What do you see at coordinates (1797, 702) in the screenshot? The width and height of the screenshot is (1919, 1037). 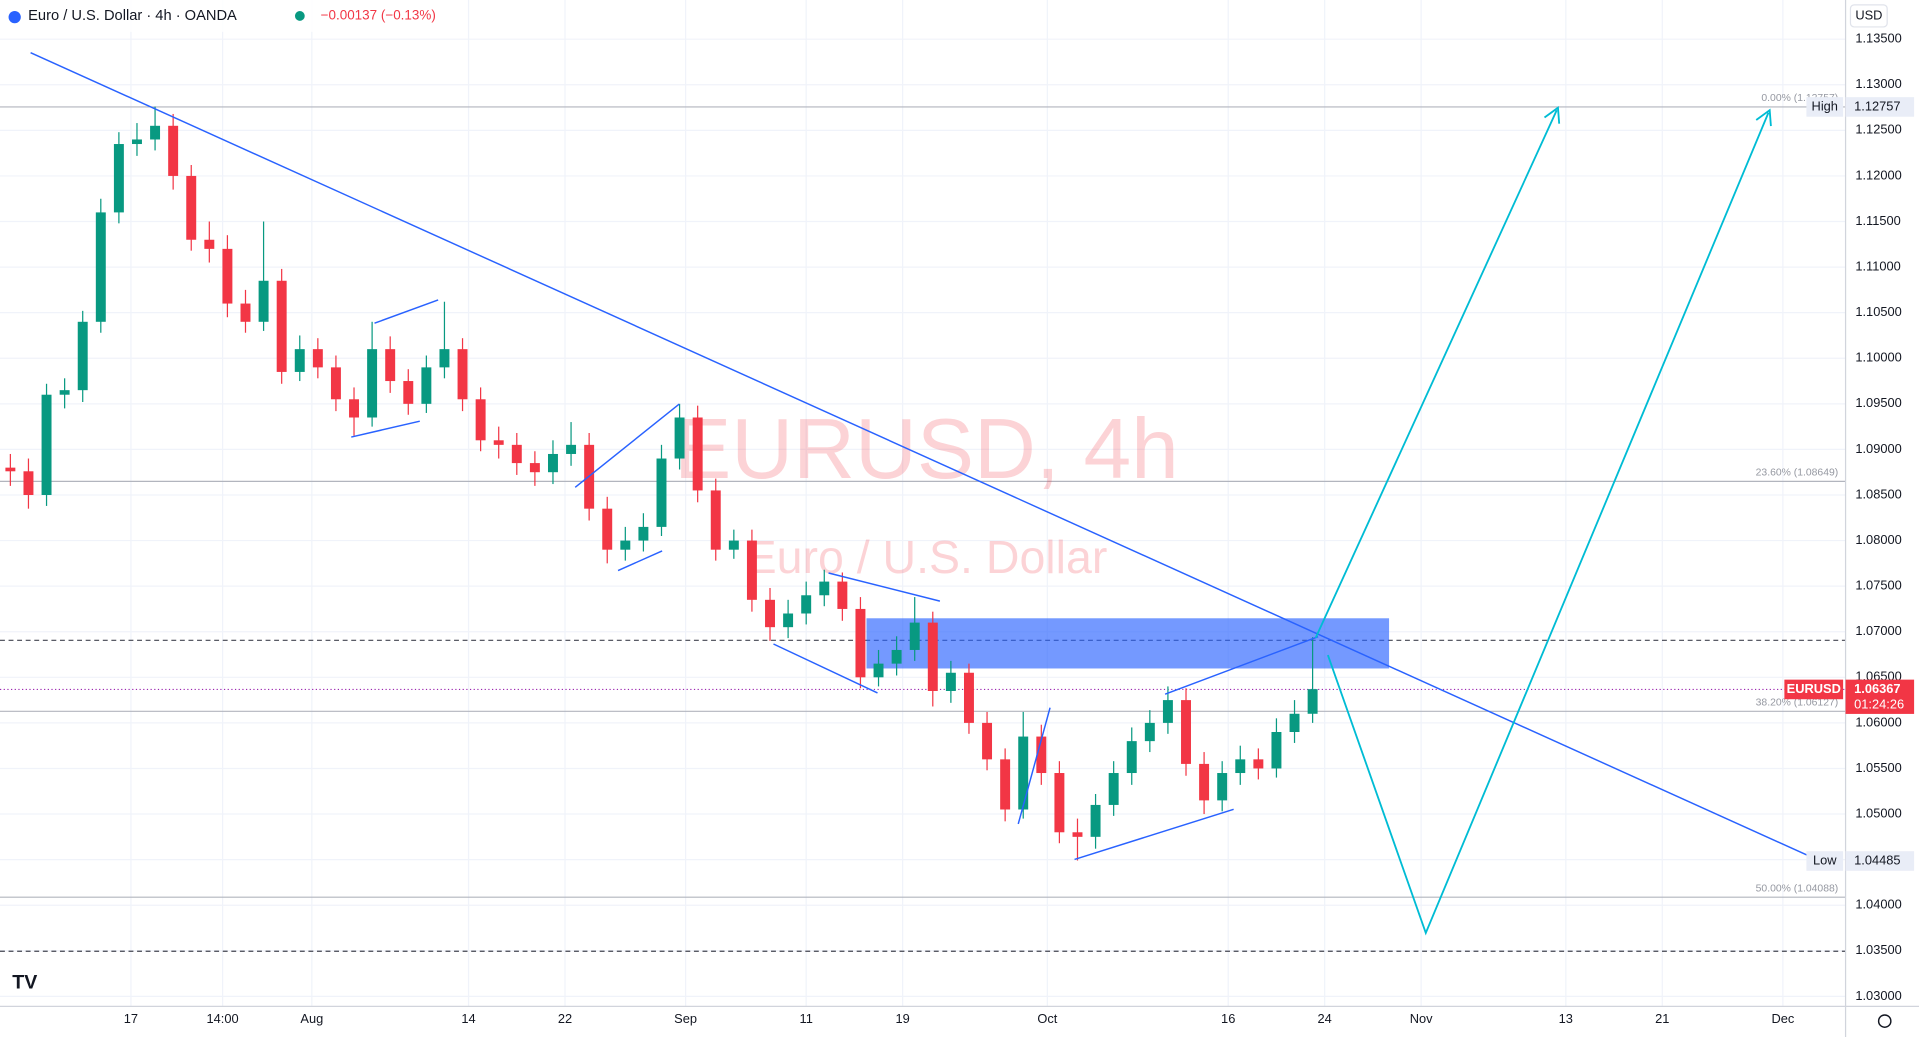 I see `fib-label: 38.20% (1.06127)` at bounding box center [1797, 702].